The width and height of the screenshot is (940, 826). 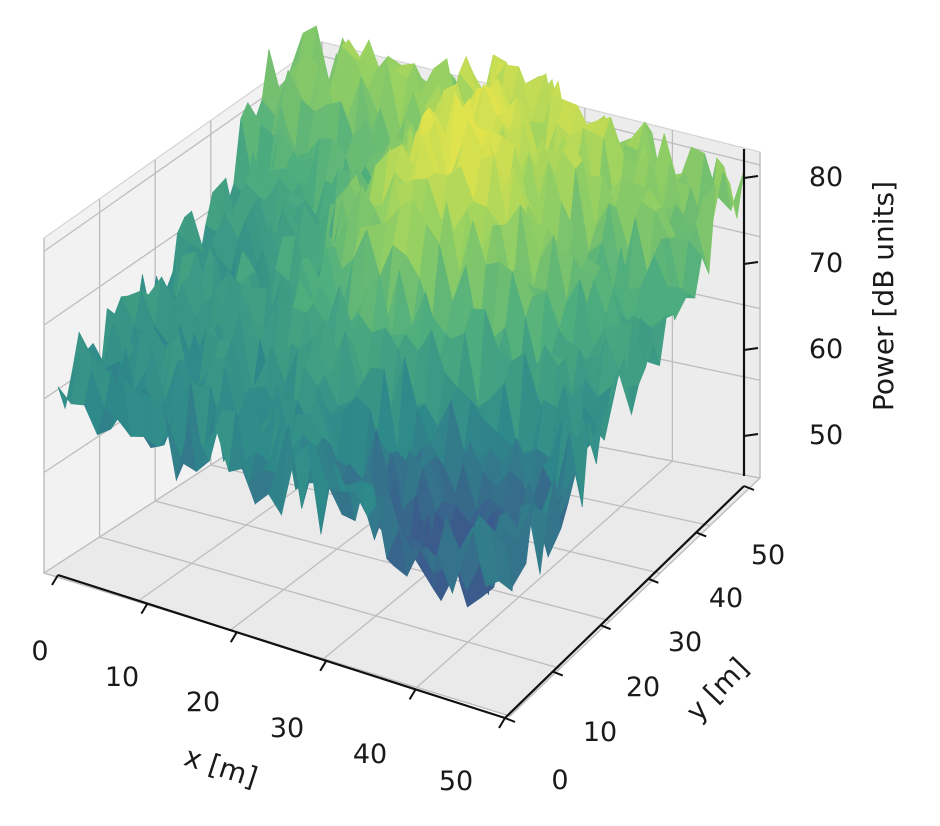 I want to click on z-tick-label: 70, so click(x=826, y=263).